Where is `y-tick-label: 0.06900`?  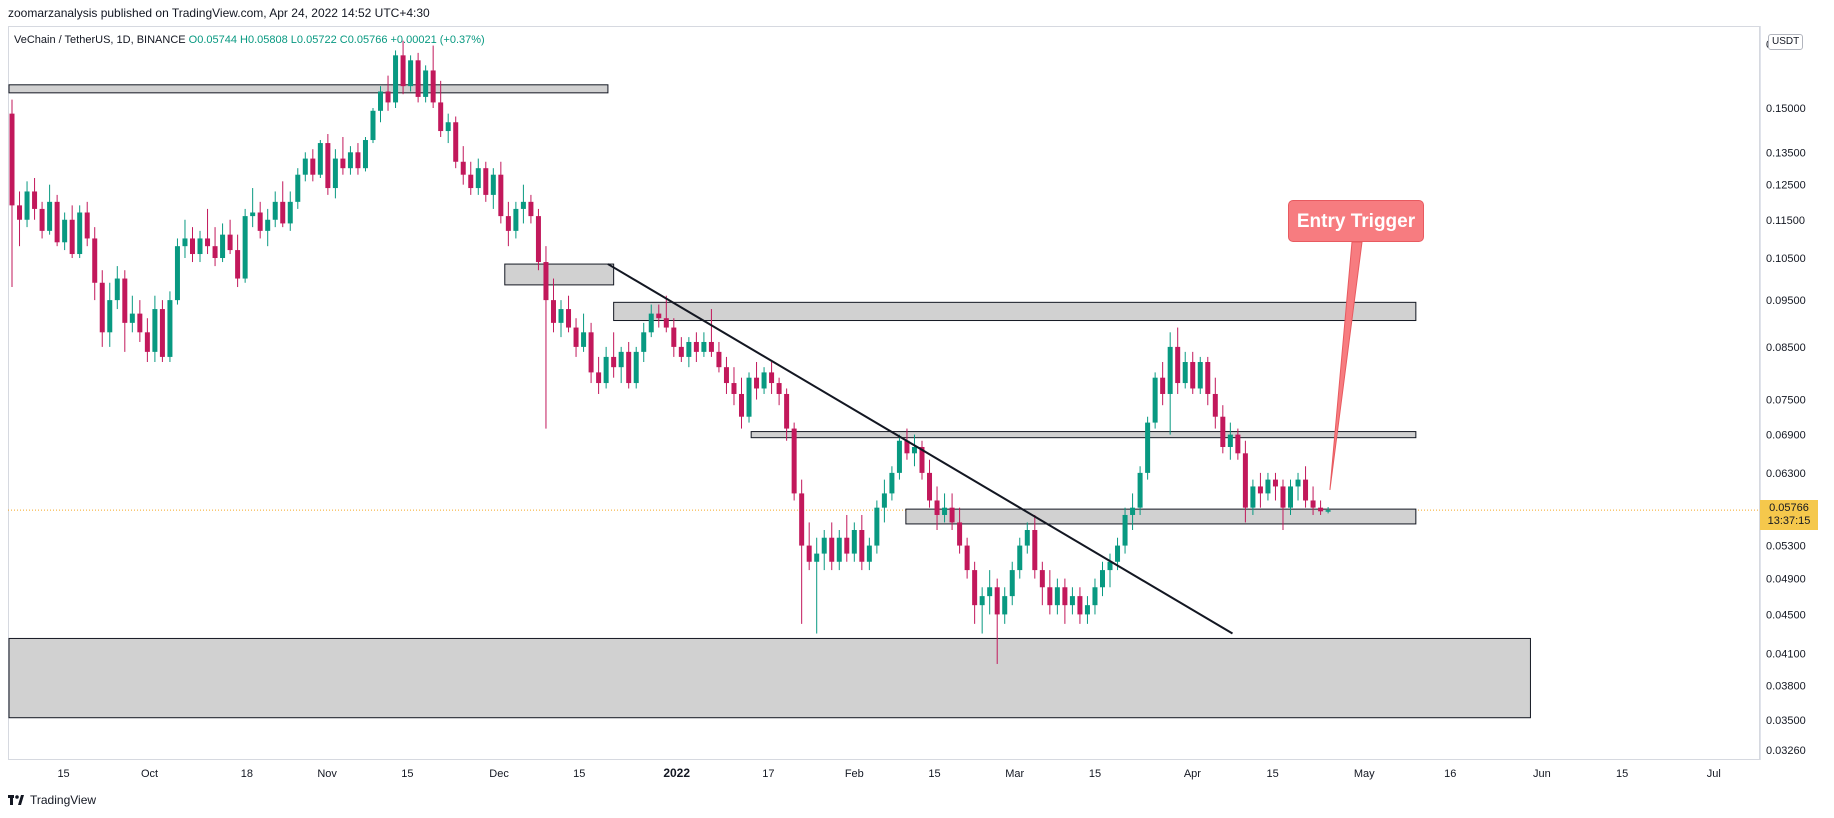 y-tick-label: 0.06900 is located at coordinates (1786, 436).